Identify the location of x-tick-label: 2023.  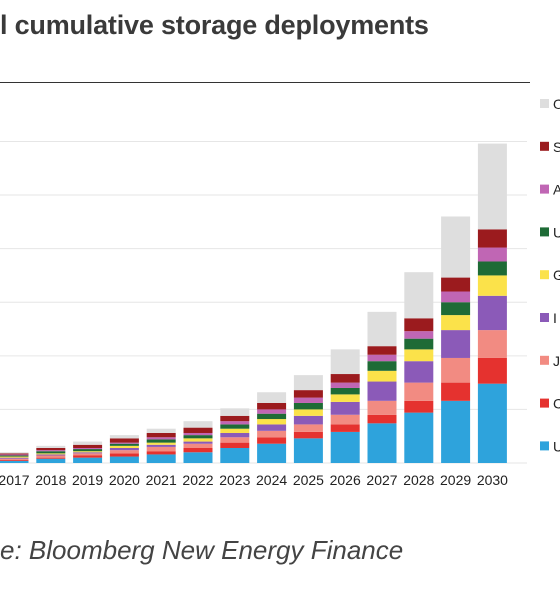
(234, 480).